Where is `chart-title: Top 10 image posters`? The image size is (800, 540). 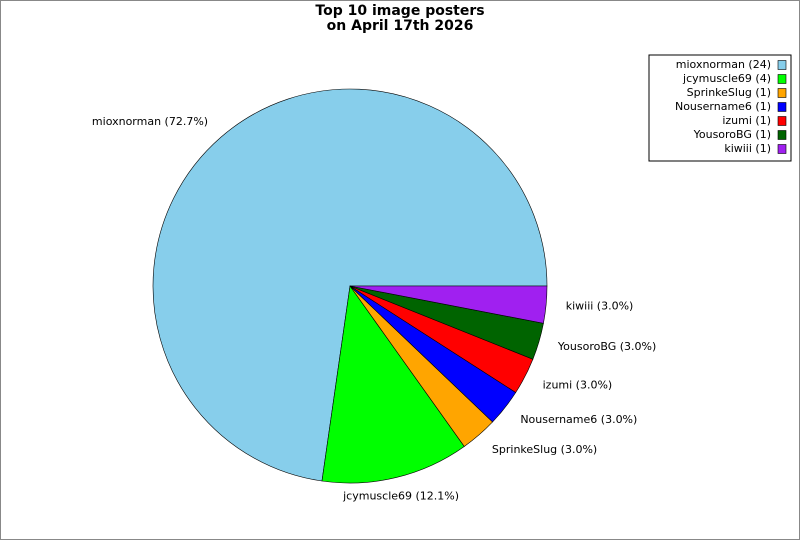
chart-title: Top 10 image posters is located at coordinates (399, 11).